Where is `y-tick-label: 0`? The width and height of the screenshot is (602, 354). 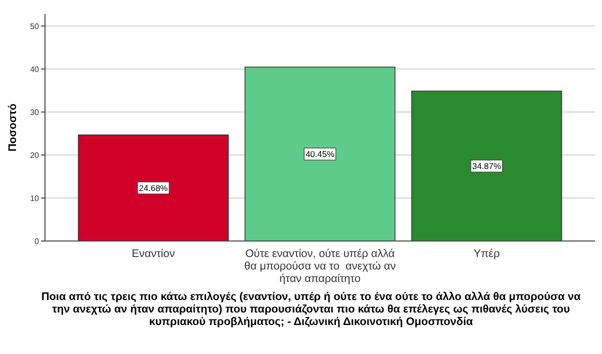
y-tick-label: 0 is located at coordinates (37, 241).